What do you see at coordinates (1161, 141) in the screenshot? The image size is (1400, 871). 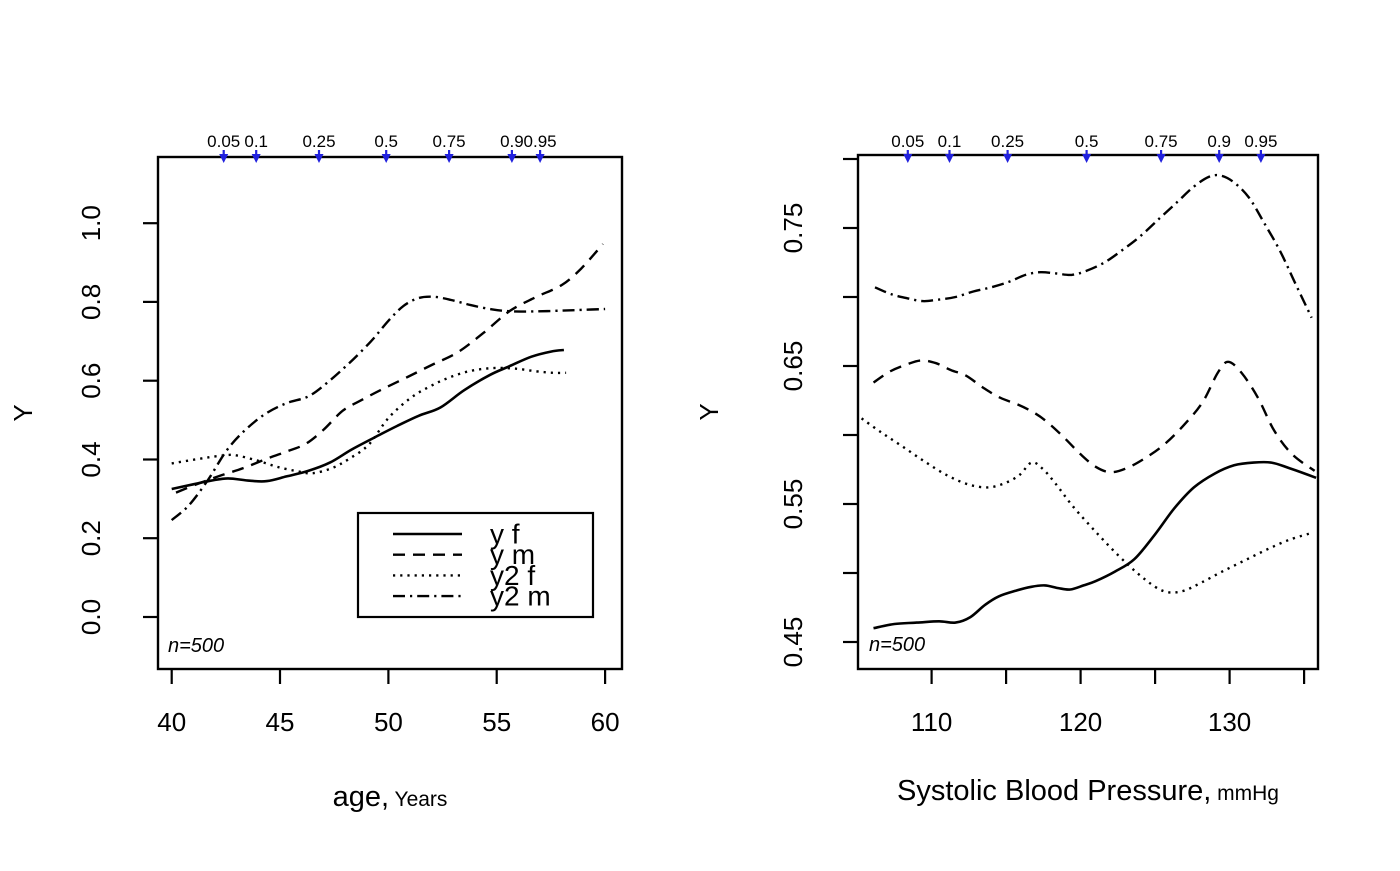 I see `sbp-panel-quantile-label: 0.75` at bounding box center [1161, 141].